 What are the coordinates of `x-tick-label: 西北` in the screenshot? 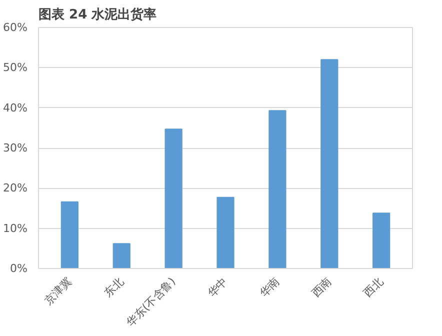 It's located at (373, 287).